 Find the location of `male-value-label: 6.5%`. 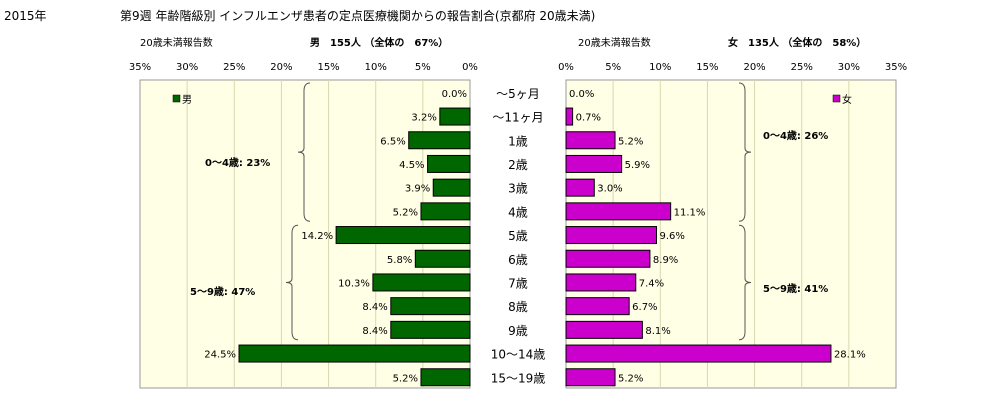

male-value-label: 6.5% is located at coordinates (392, 141).